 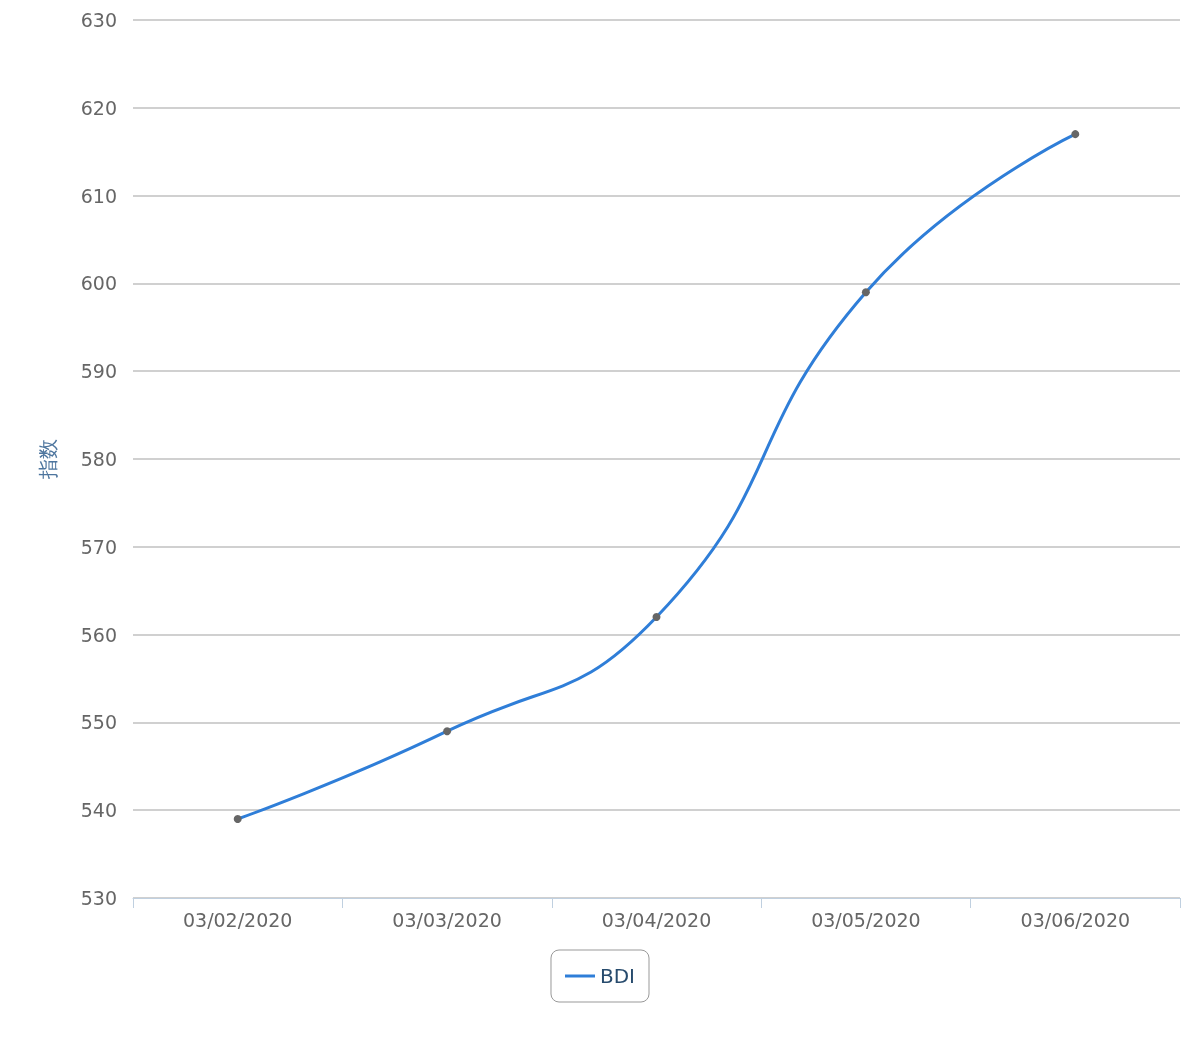 I want to click on x-tick-label: 03/05/2020, so click(x=866, y=919).